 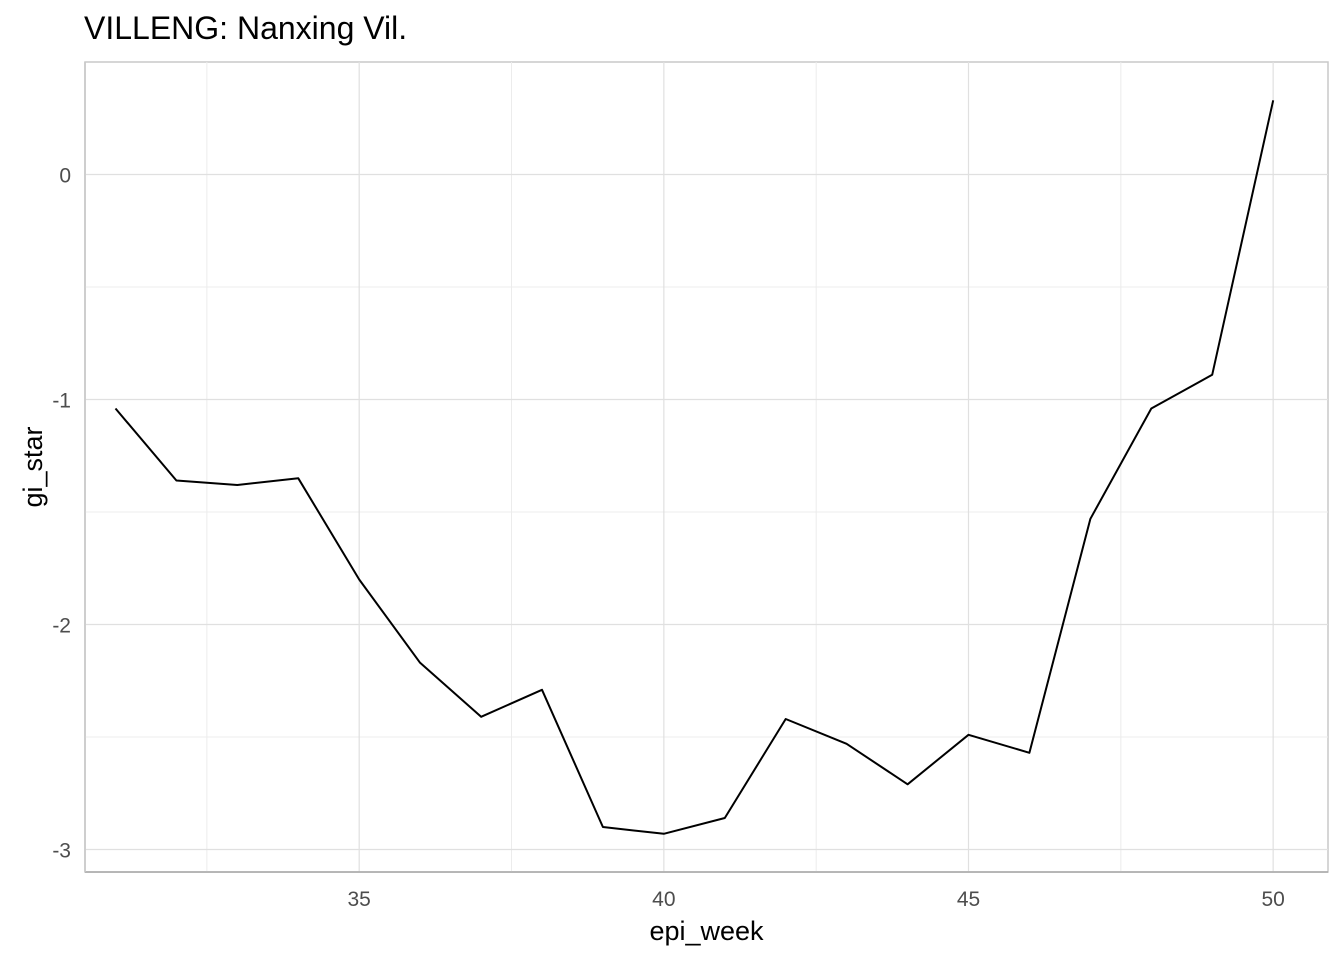 I want to click on chart-title: VILLENG: Nanxing Vil., so click(x=246, y=28).